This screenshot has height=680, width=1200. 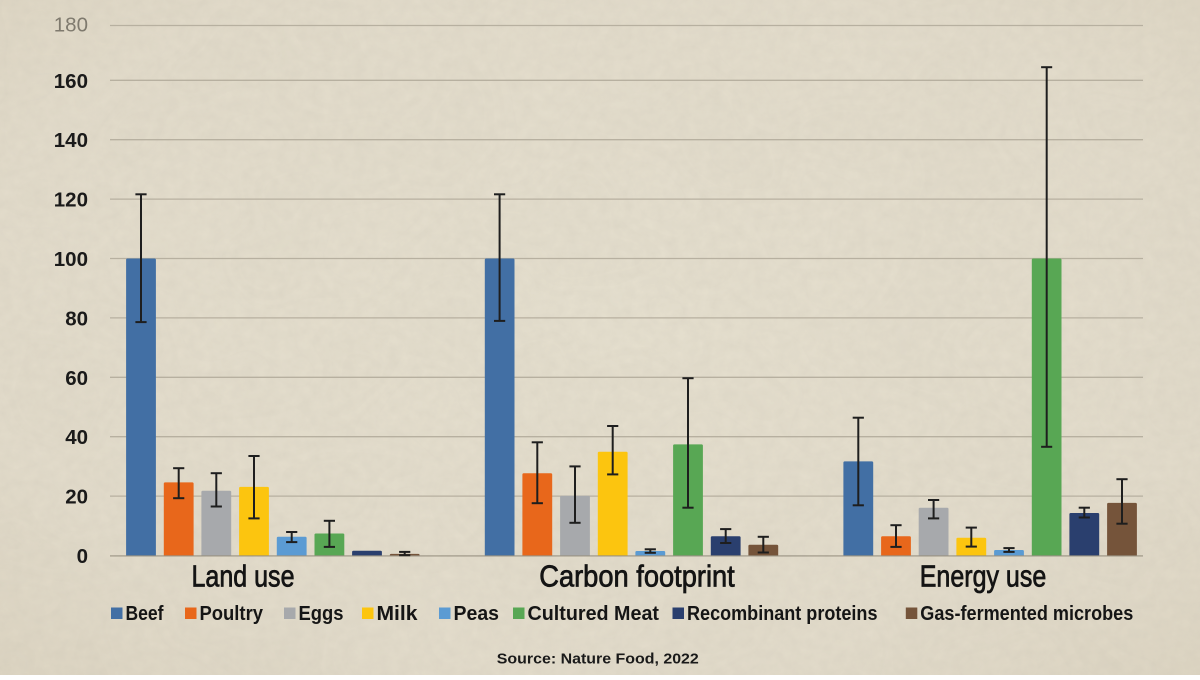 What do you see at coordinates (71, 25) in the screenshot?
I see `svg-text: 180` at bounding box center [71, 25].